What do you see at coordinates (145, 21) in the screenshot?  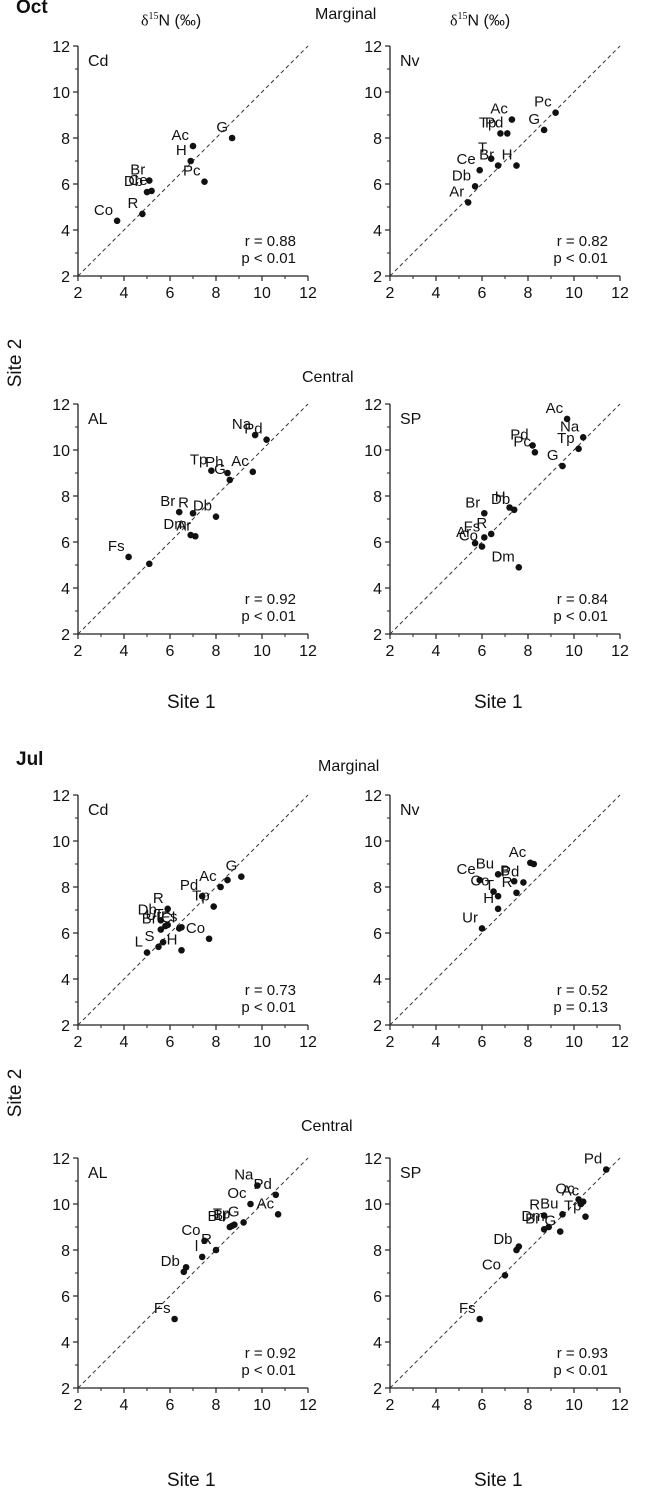 I see `delta15n-base: δ` at bounding box center [145, 21].